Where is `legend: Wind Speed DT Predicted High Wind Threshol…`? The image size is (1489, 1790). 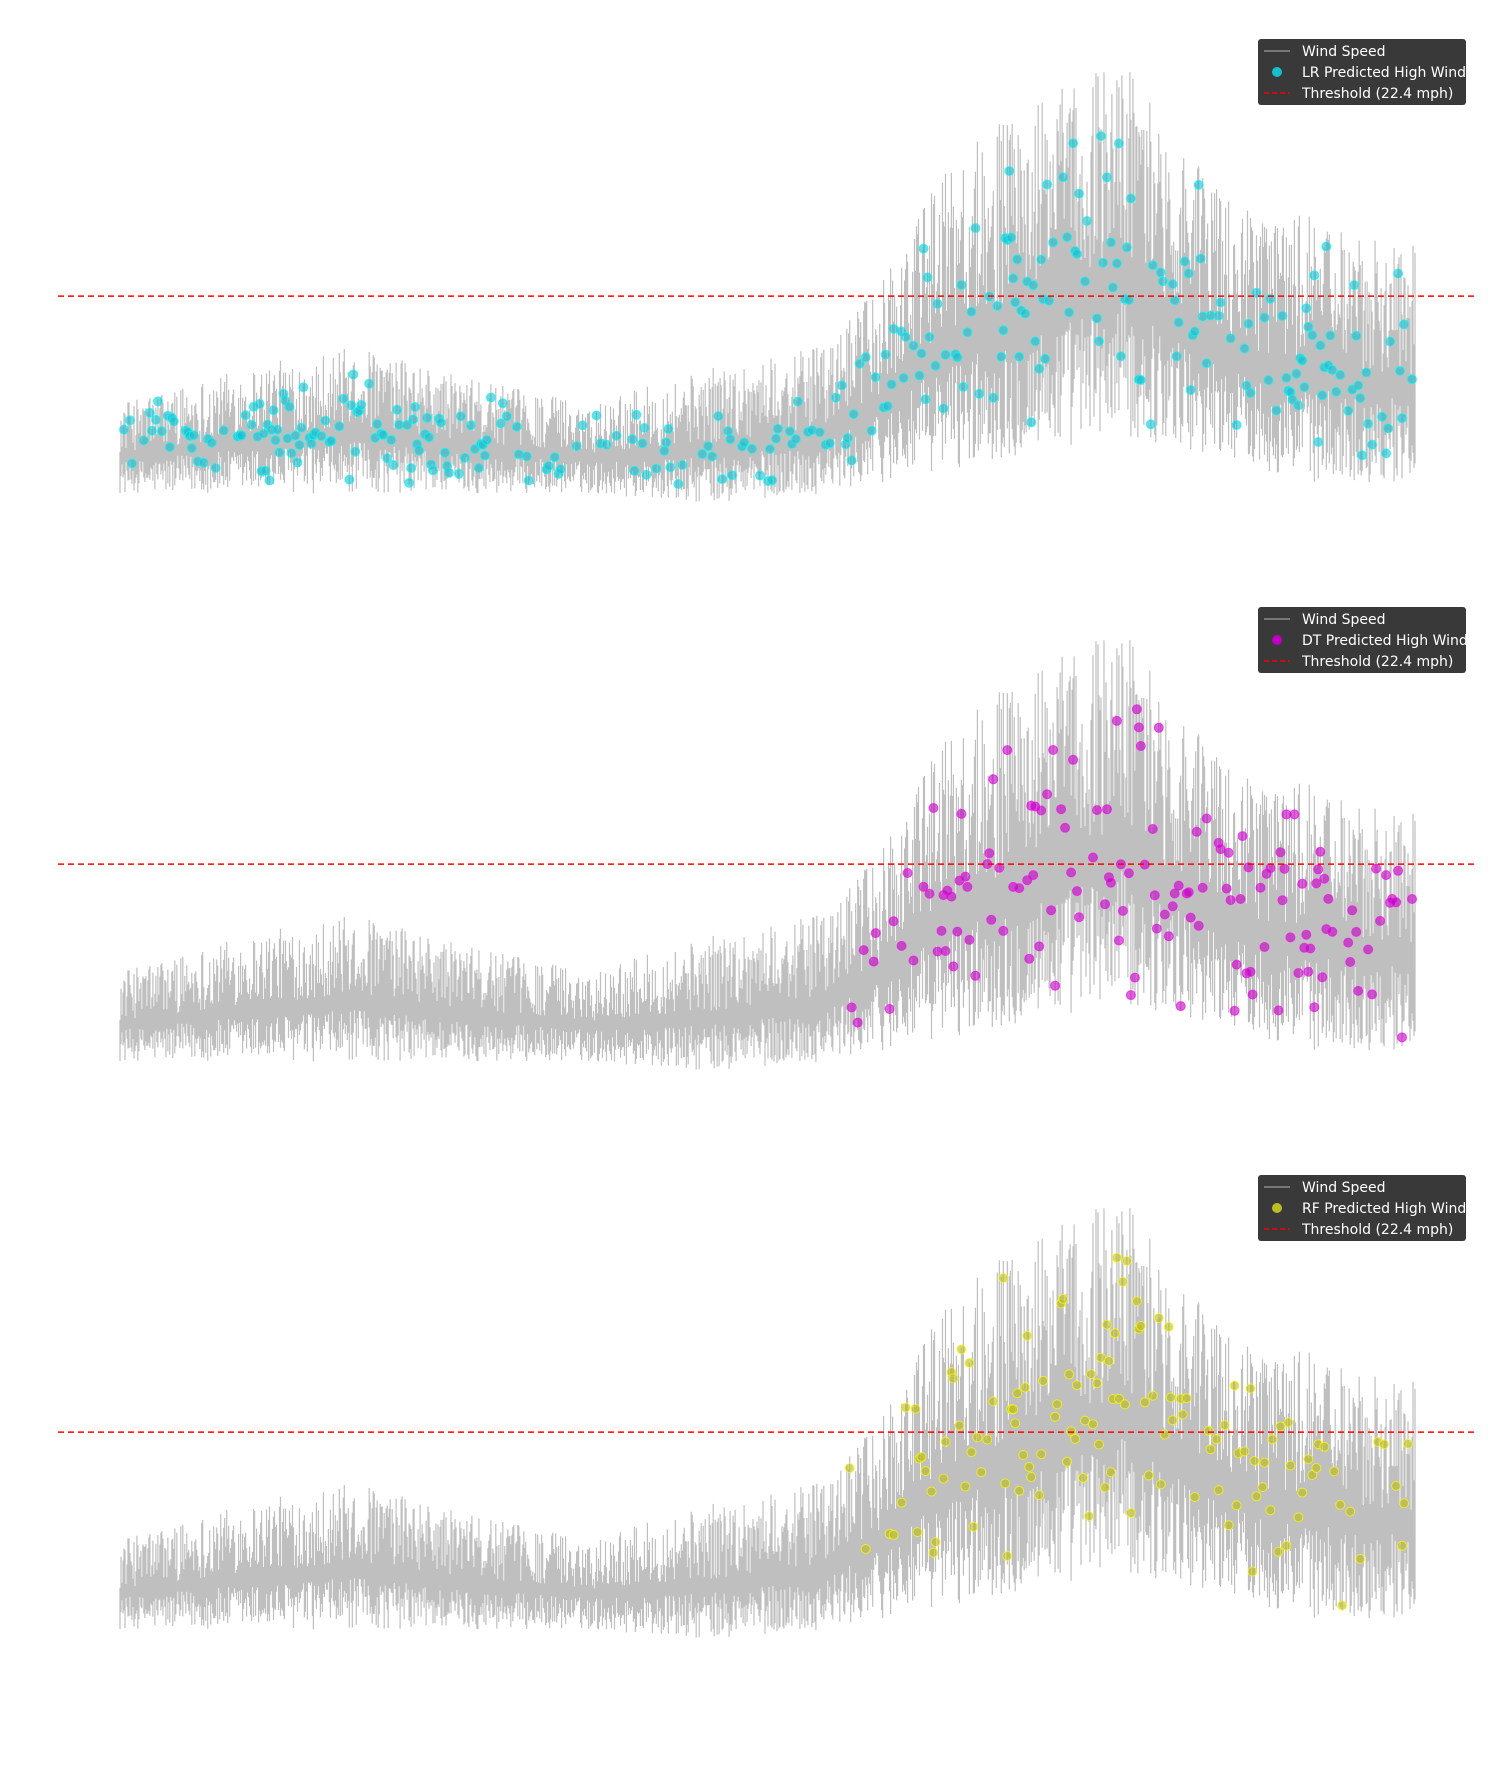 legend: Wind Speed DT Predicted High Wind Threshol… is located at coordinates (1363, 640).